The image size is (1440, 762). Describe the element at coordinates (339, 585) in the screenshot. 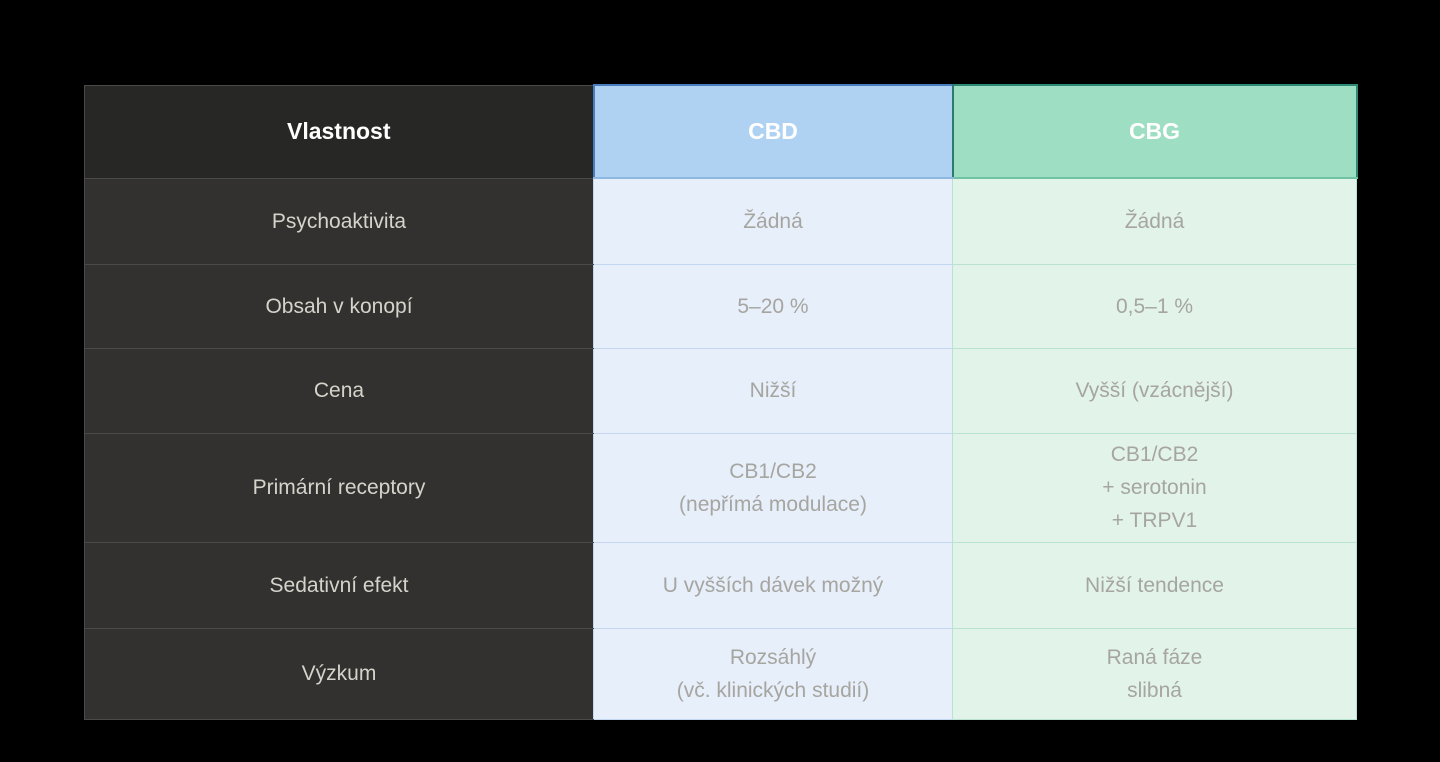

I see `property-cell: Sedativní efekt` at that location.